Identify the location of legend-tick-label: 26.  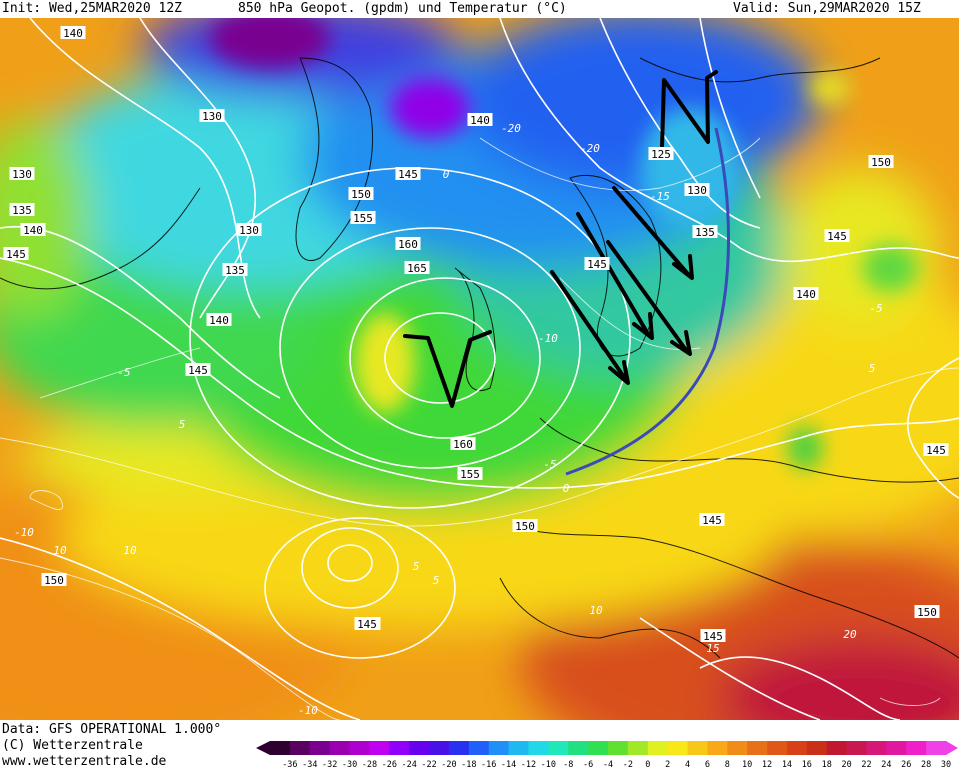
(906, 765).